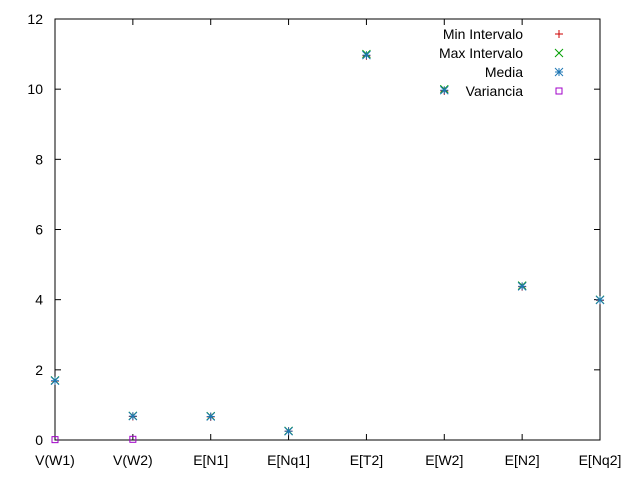  I want to click on x-tick-label: V(W2), so click(133, 460).